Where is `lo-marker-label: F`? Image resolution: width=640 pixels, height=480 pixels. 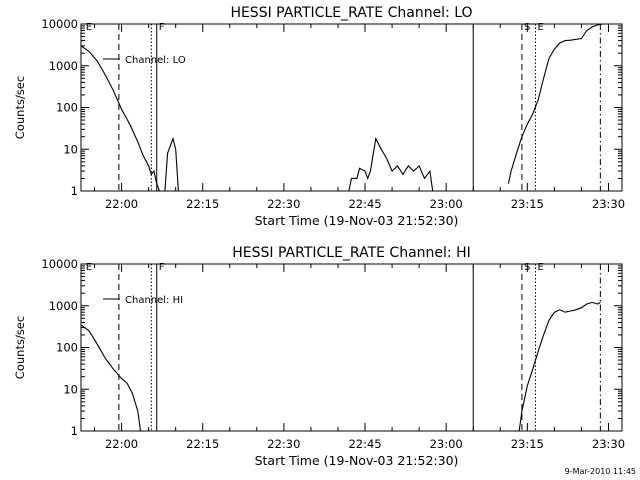 lo-marker-label: F is located at coordinates (162, 27).